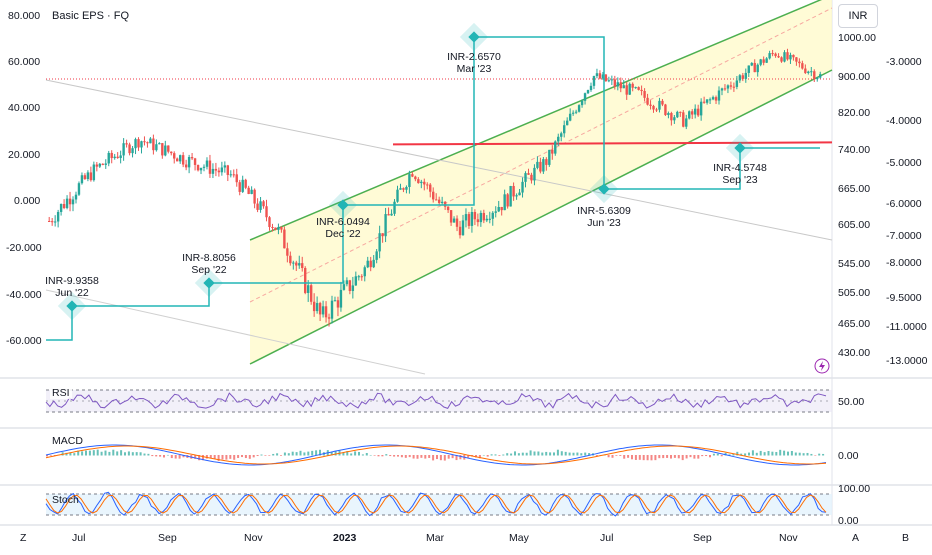 Image resolution: width=932 pixels, height=555 pixels. What do you see at coordinates (855, 538) in the screenshot?
I see `auto-scale-btn: A` at bounding box center [855, 538].